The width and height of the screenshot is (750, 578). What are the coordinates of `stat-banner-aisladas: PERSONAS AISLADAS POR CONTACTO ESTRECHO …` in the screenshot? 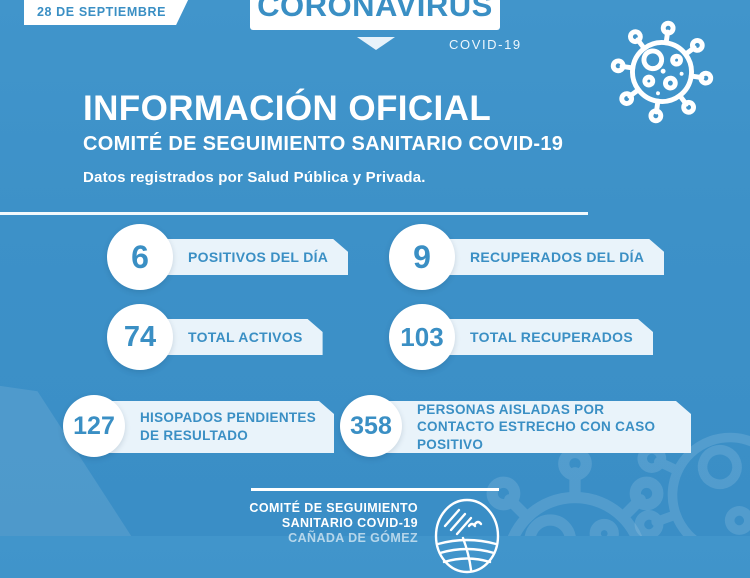 It's located at (531, 427).